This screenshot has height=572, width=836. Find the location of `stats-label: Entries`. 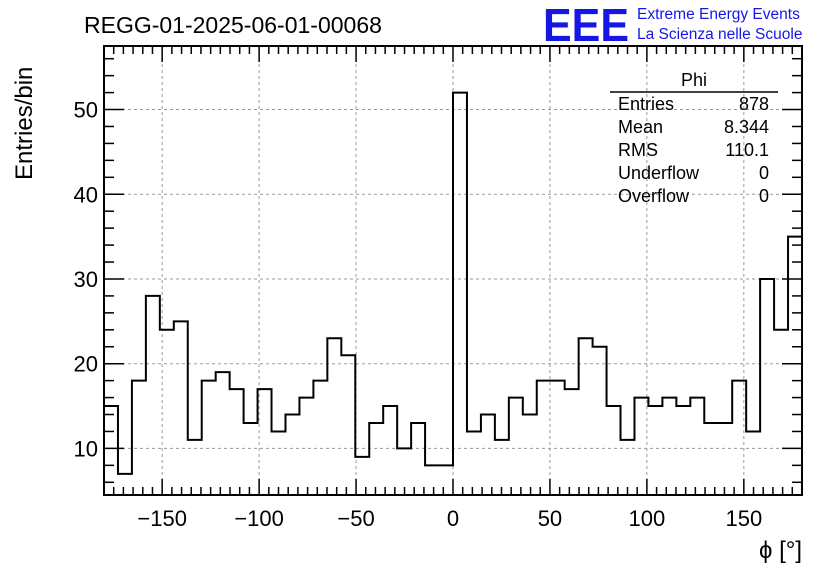

stats-label: Entries is located at coordinates (646, 104).